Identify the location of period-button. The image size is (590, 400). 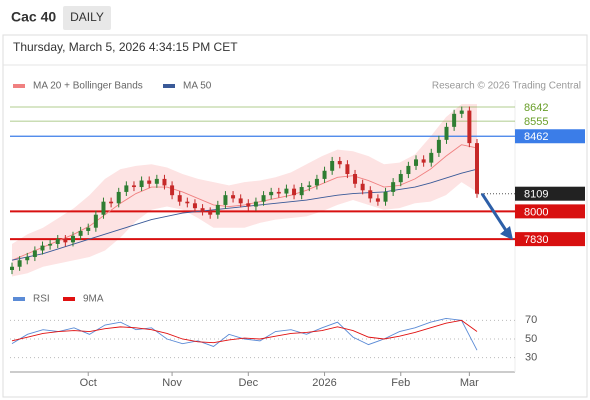
(87, 18).